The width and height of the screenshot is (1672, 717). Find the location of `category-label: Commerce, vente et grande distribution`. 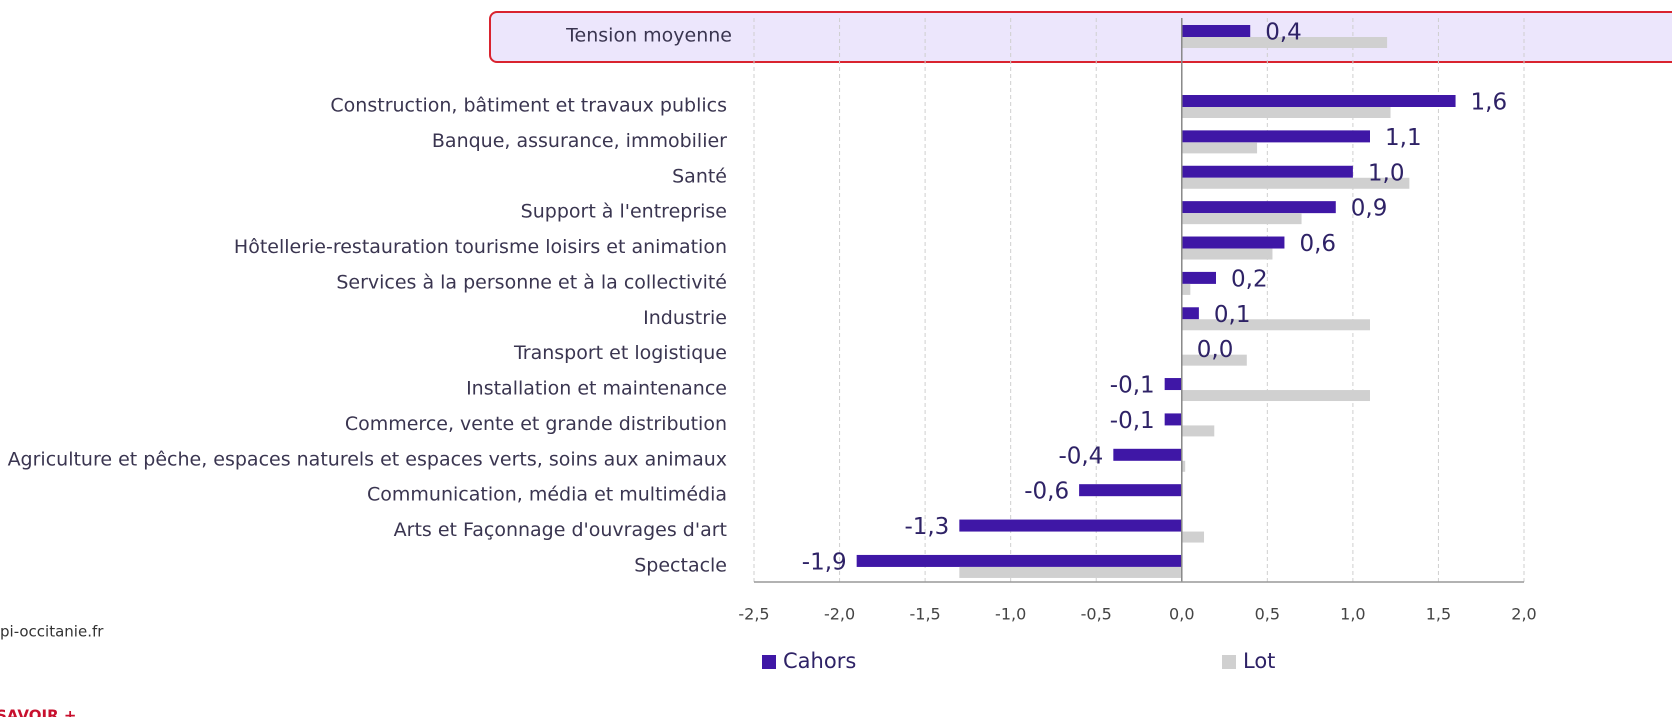

category-label: Commerce, vente et grande distribution is located at coordinates (536, 424).